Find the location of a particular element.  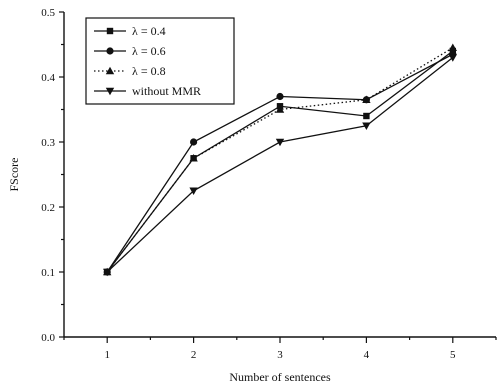

y-tick-label: 0.1 is located at coordinates (48, 273).